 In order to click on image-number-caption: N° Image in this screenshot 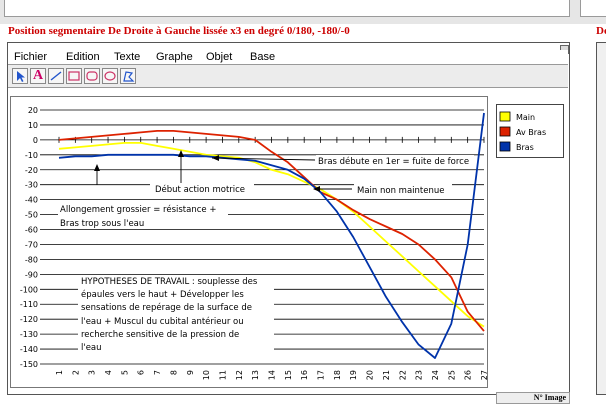, I will do `click(533, 398)`.